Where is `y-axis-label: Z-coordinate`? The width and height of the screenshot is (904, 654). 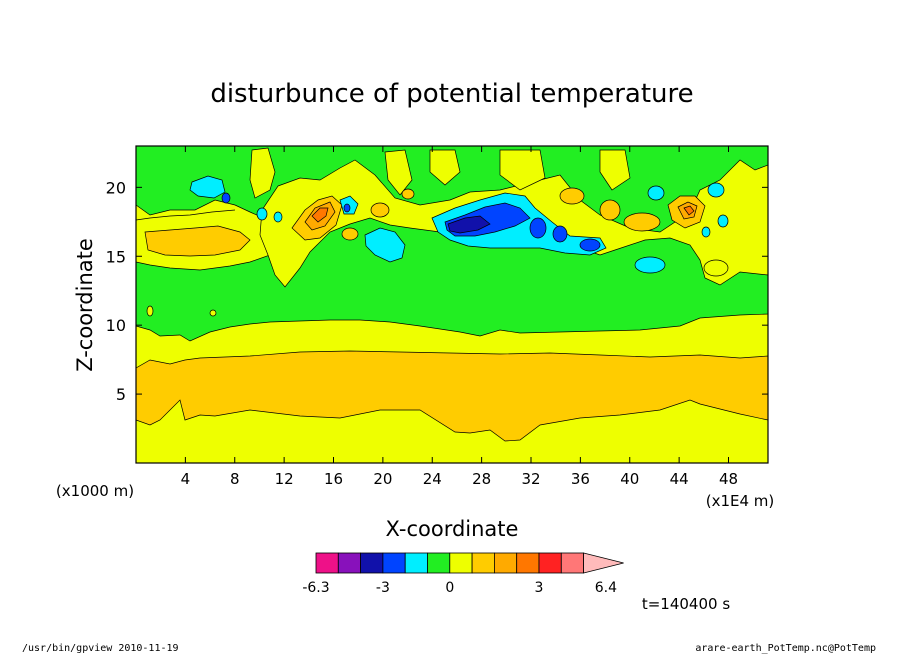
y-axis-label: Z-coordinate is located at coordinates (85, 305).